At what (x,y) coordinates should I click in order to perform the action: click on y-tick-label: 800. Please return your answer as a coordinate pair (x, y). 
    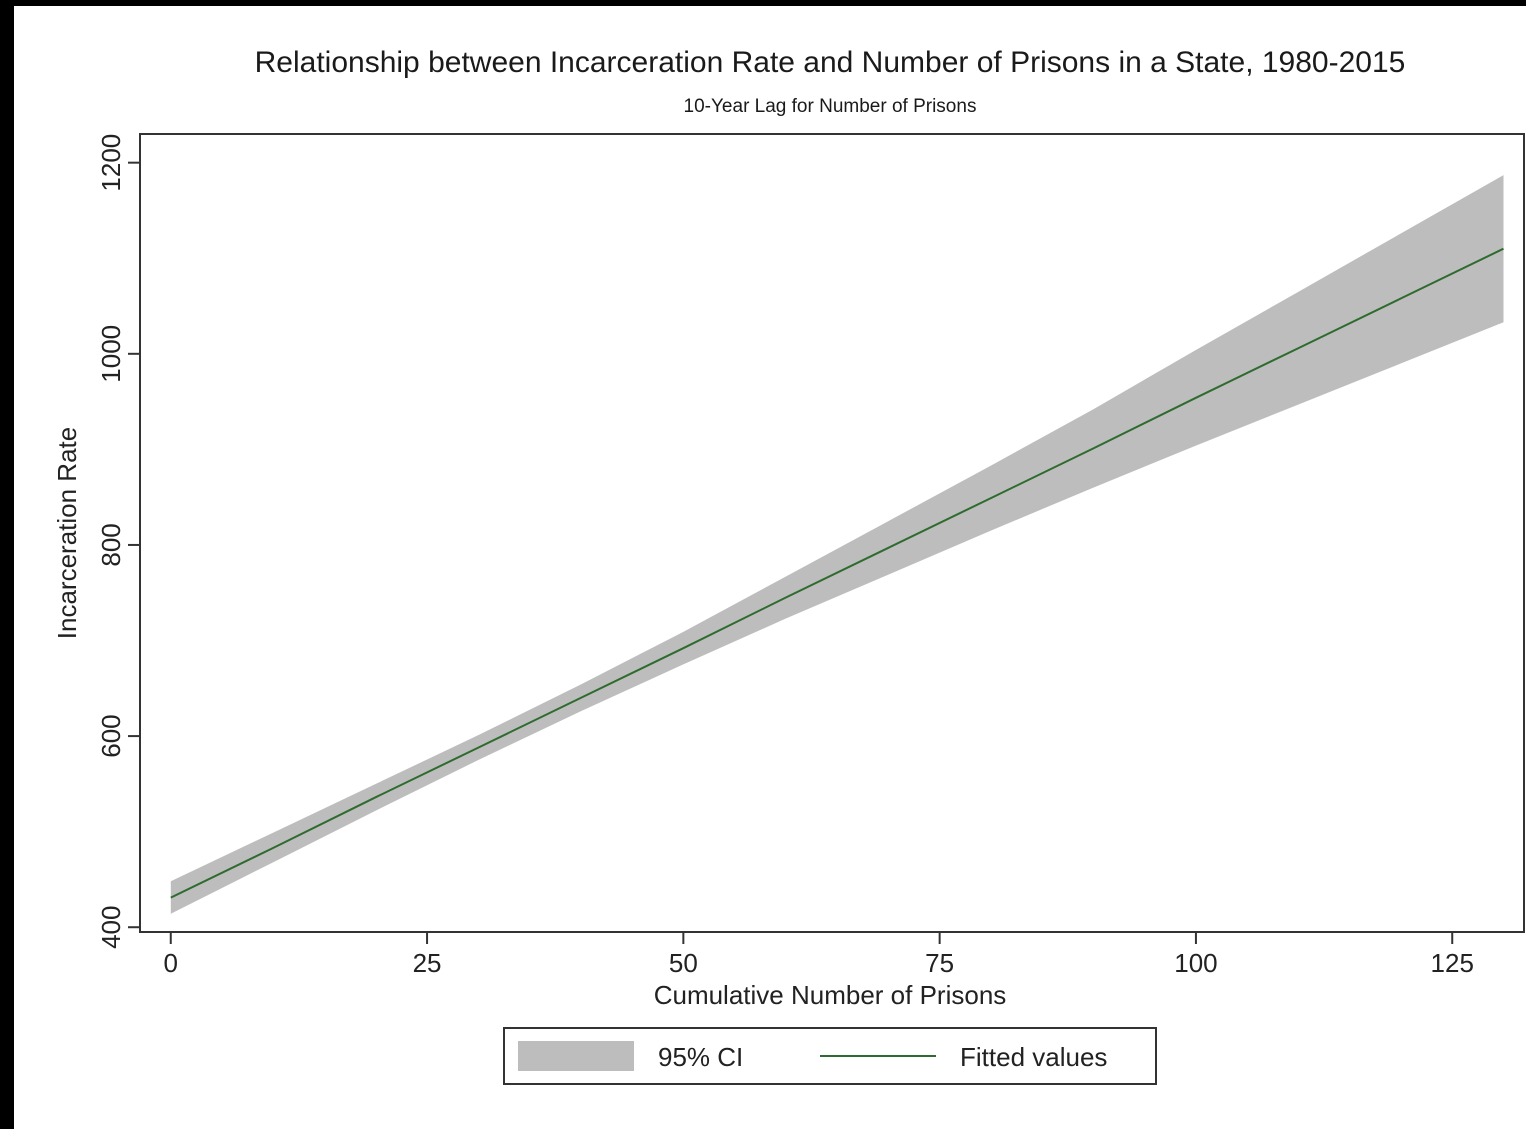
    Looking at the image, I should click on (111, 544).